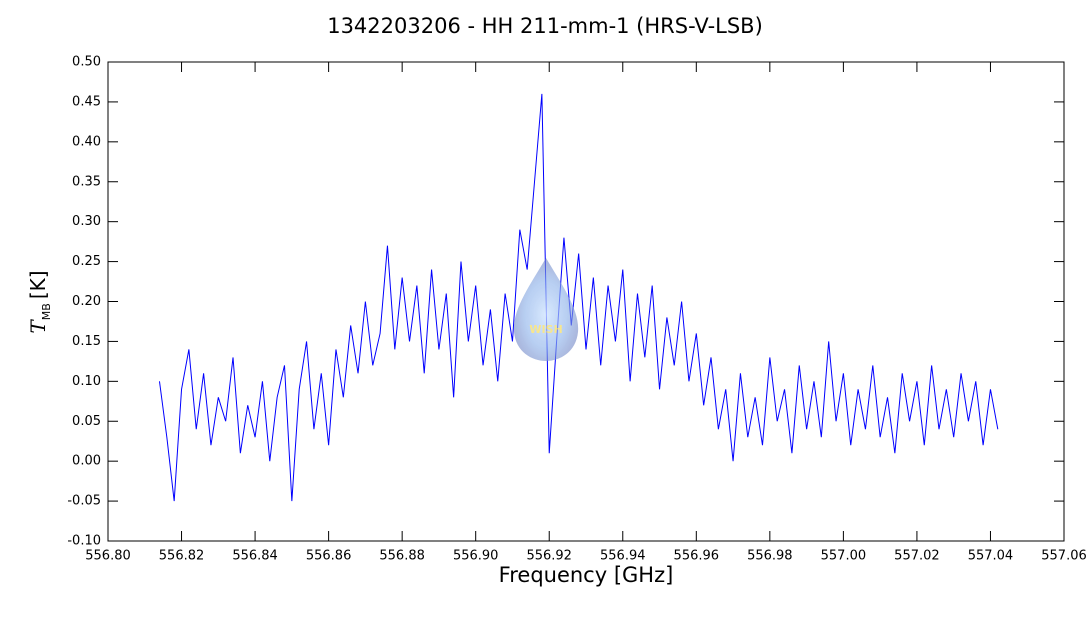 This screenshot has height=618, width=1090. Describe the element at coordinates (255, 556) in the screenshot. I see `x-tick-label: 556.84` at that location.